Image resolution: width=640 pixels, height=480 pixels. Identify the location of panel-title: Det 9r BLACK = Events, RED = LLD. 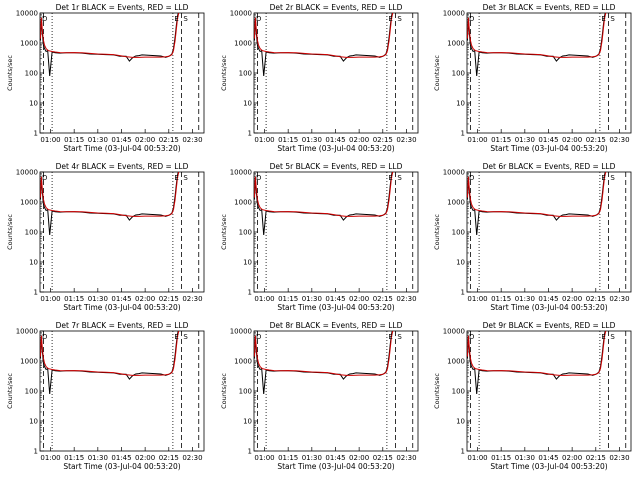
(549, 325).